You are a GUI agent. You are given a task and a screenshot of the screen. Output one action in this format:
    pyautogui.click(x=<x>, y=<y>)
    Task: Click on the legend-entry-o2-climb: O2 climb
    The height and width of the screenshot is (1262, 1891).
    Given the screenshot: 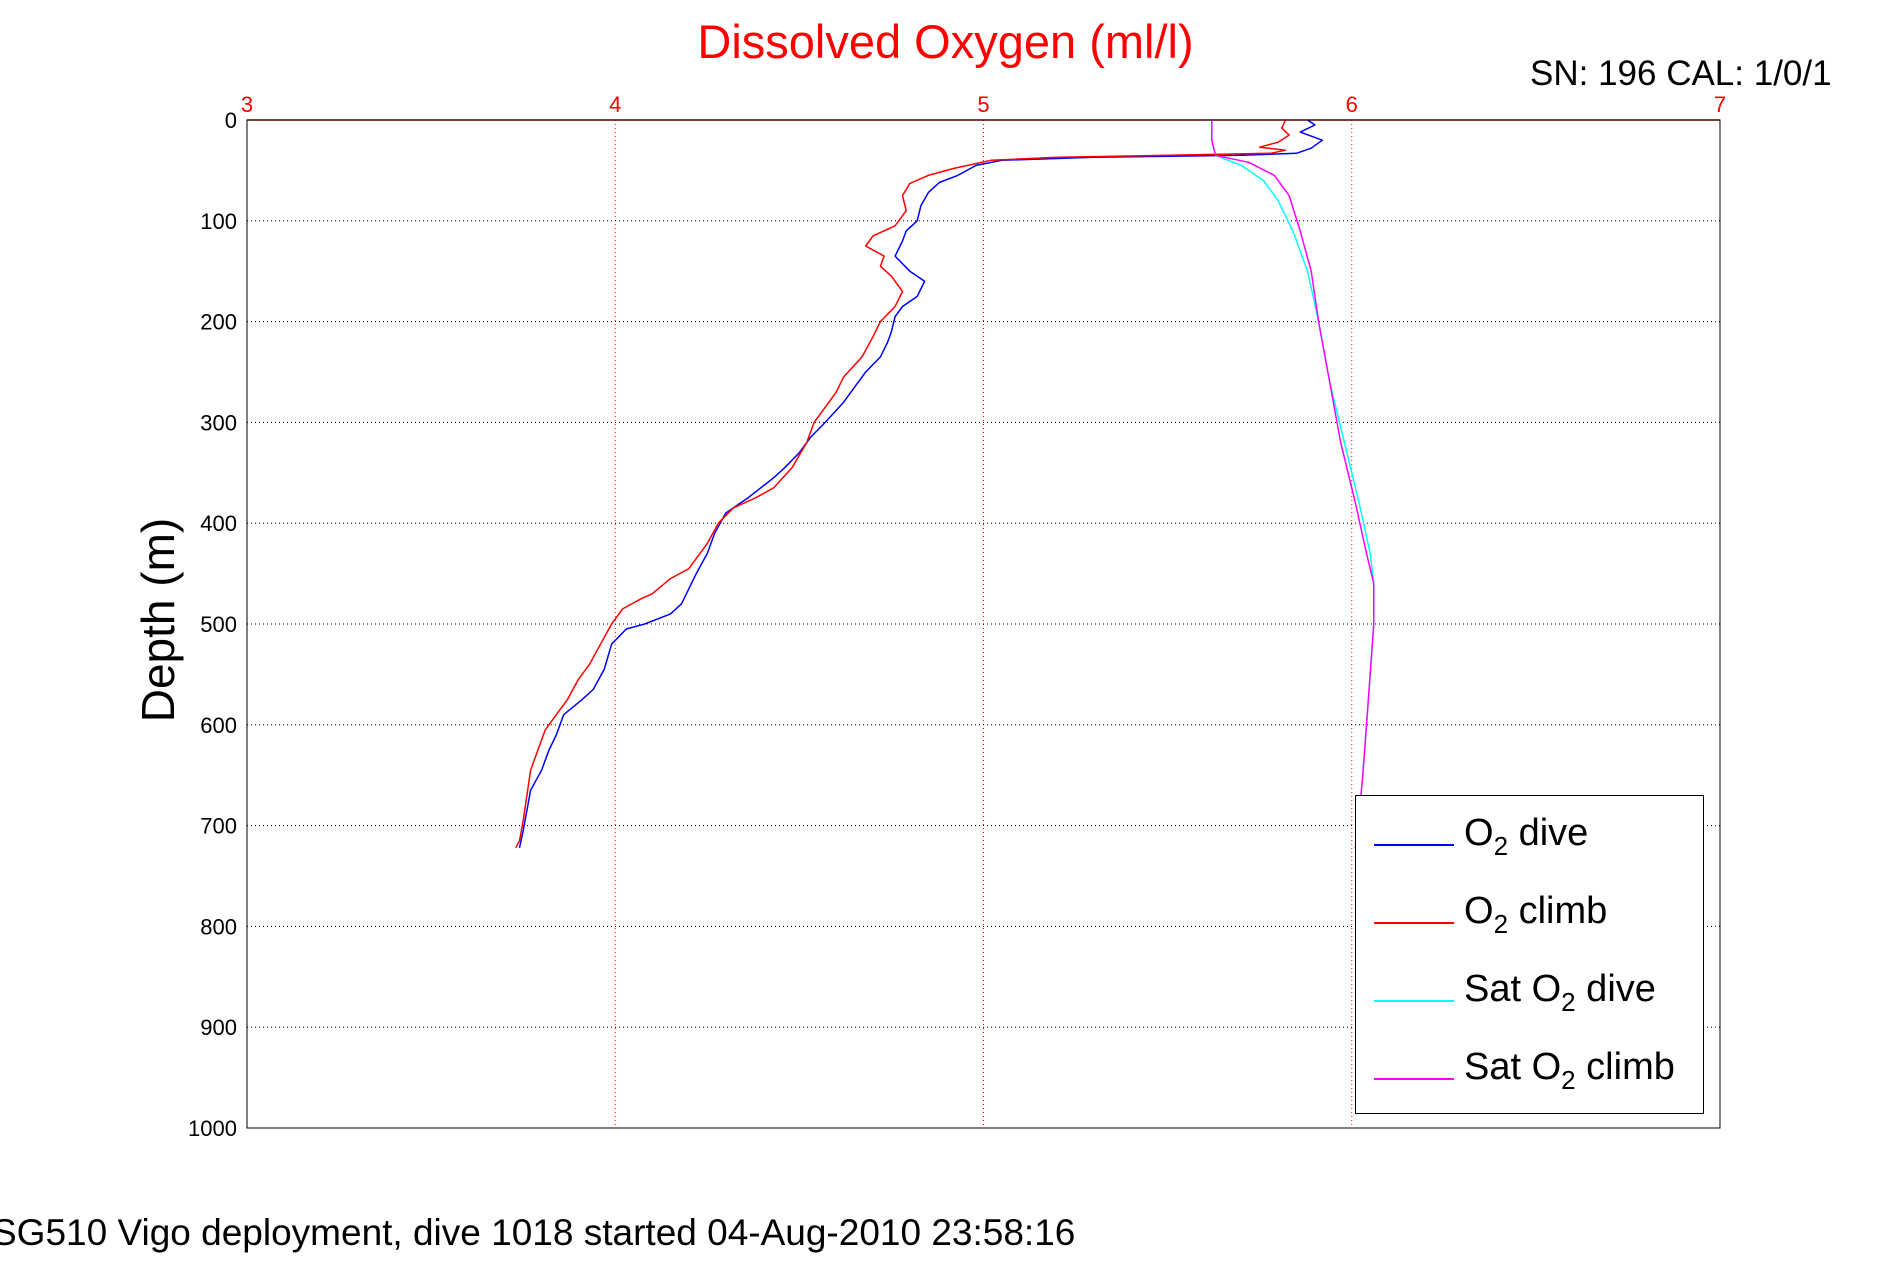 What is the action you would take?
    pyautogui.click(x=1530, y=919)
    